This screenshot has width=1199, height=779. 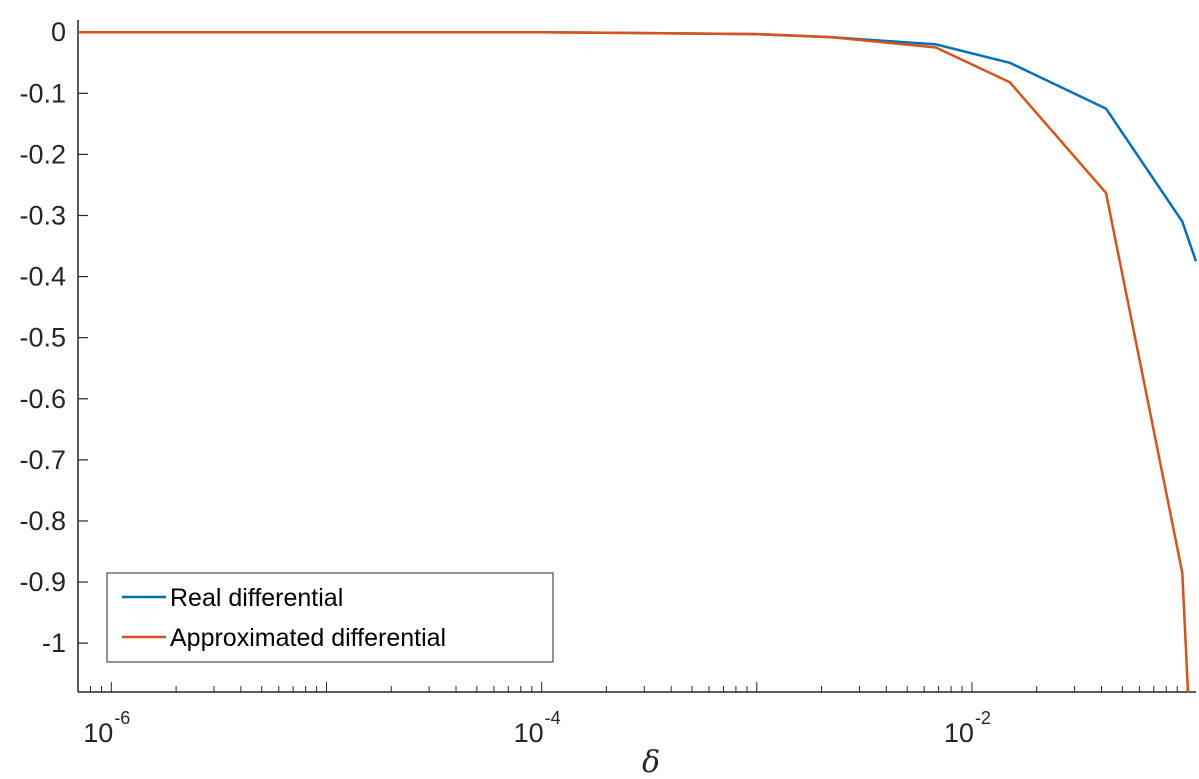 I want to click on legend-box, so click(x=330, y=617).